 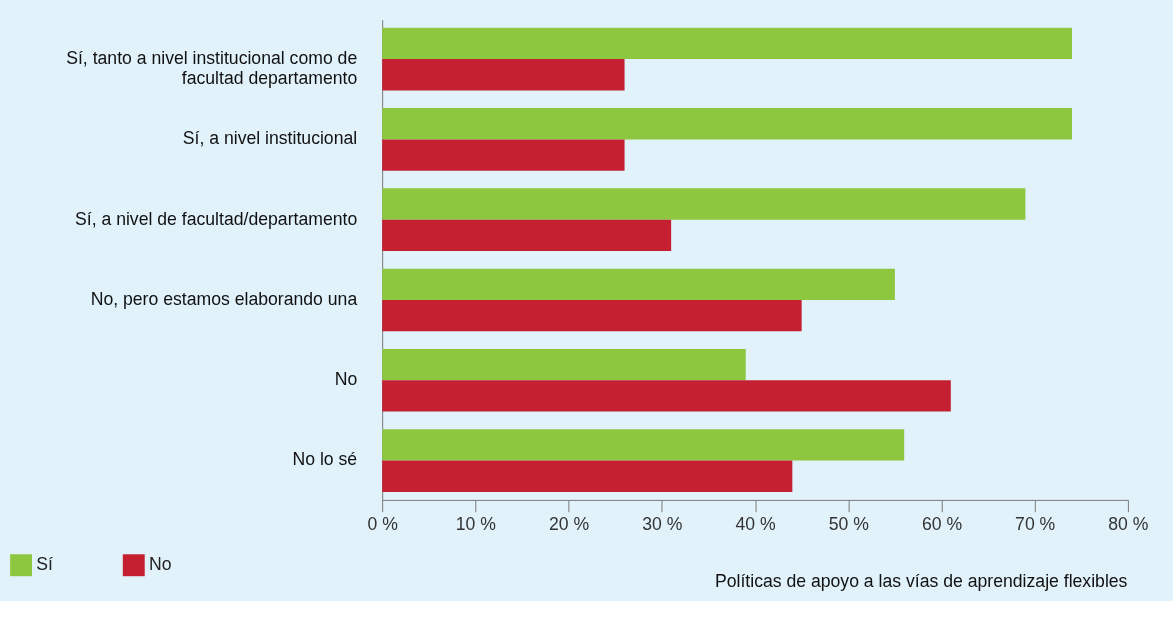 I want to click on y-tick-label: No lo sé, so click(x=325, y=459).